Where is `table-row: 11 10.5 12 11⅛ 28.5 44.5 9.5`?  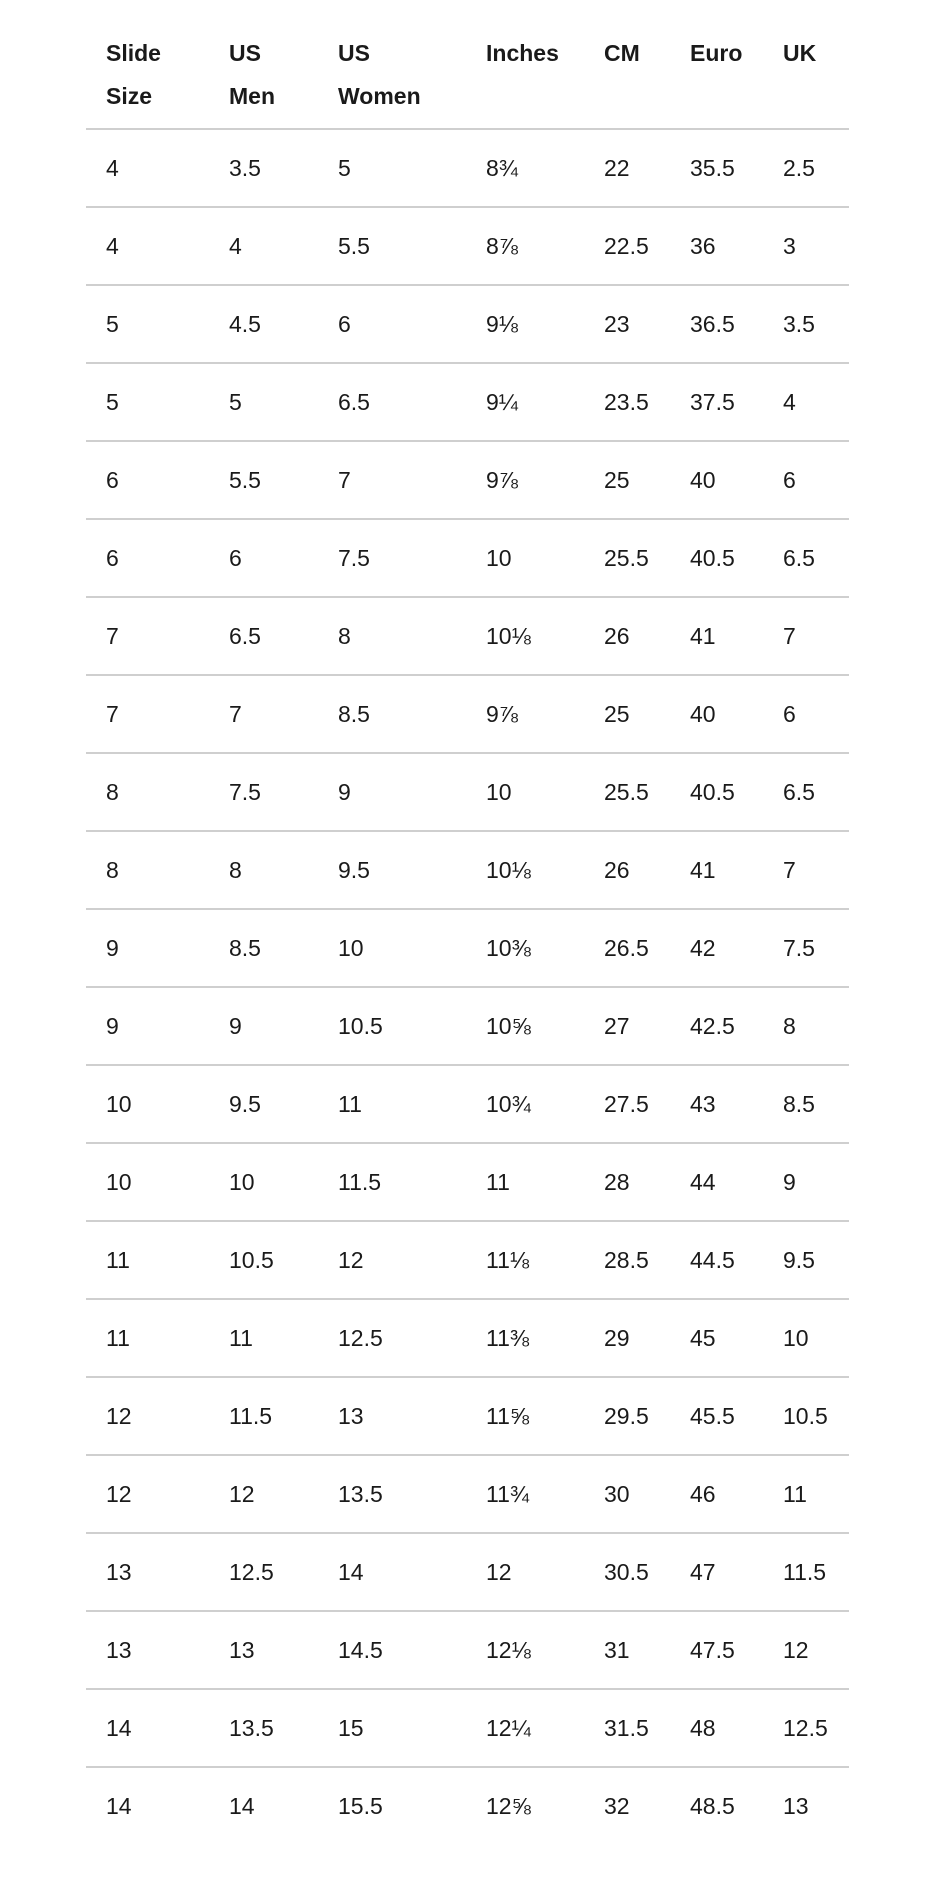 table-row: 11 10.5 12 11⅛ 28.5 44.5 9.5 is located at coordinates (467, 1260).